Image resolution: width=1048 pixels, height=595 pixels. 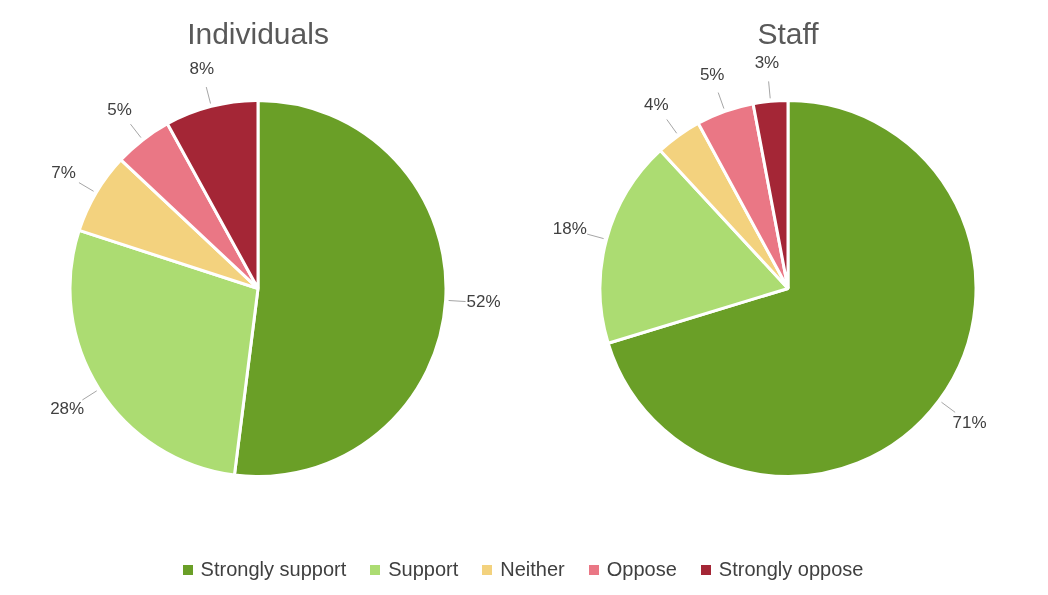 I want to click on data-label: 4%, so click(x=656, y=104).